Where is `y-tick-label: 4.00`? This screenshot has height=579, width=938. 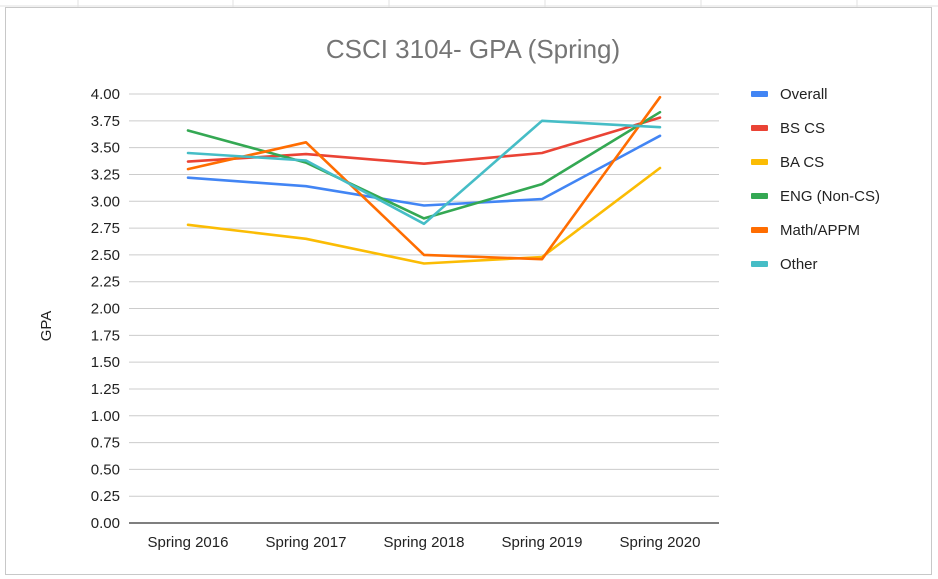
y-tick-label: 4.00 is located at coordinates (105, 94).